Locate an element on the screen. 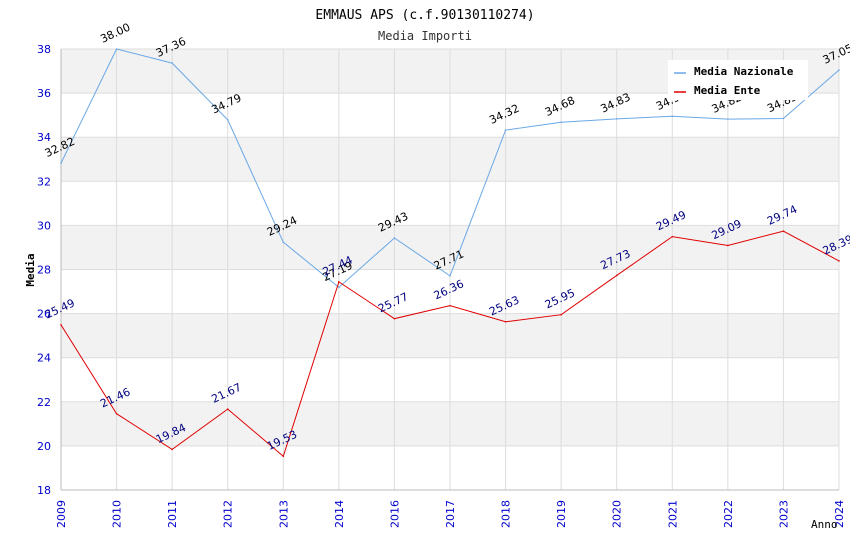 This screenshot has width=850, height=550. x-tick-label: 2011 is located at coordinates (172, 514).